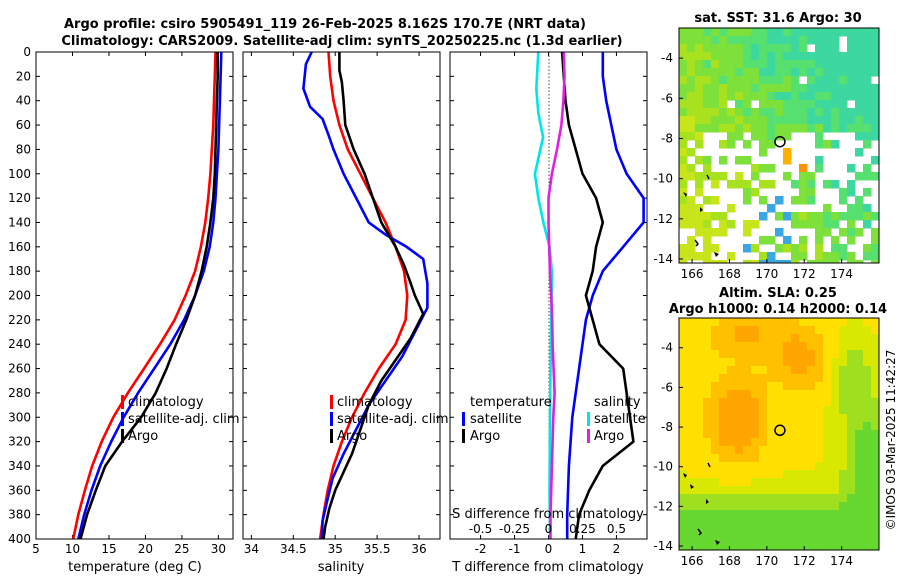 This screenshot has height=580, width=900. I want to click on legend-swatch-s-satellite, so click(588, 419).